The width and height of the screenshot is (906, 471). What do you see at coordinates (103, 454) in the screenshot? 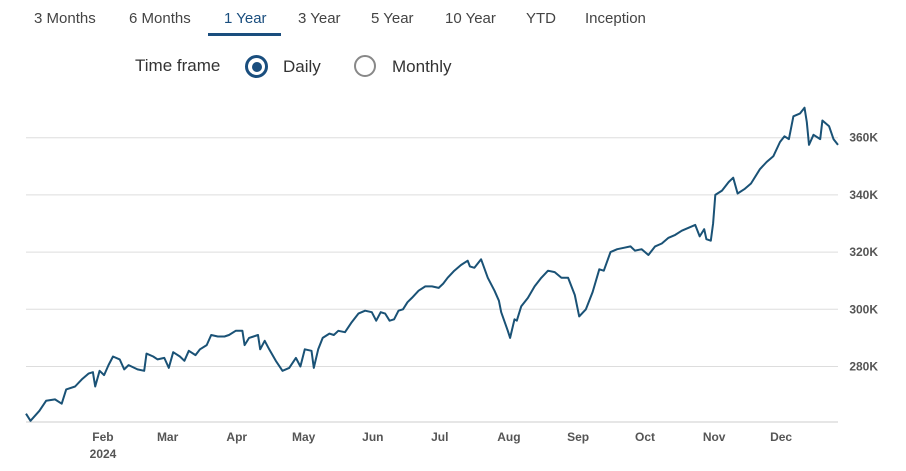
I see `x-axis-year-label: 2024` at bounding box center [103, 454].